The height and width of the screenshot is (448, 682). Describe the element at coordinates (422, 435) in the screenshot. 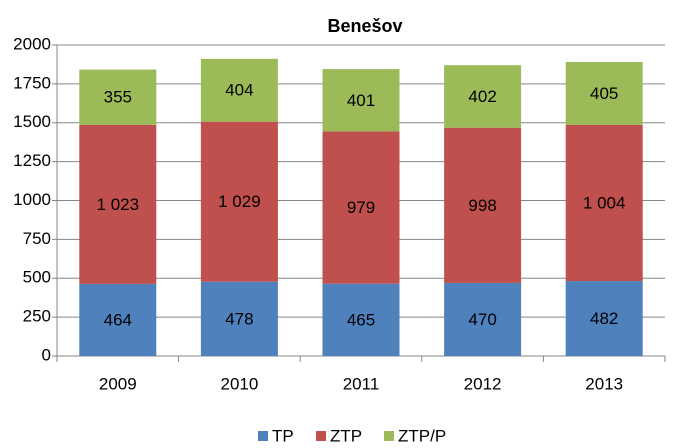

I see `legend-label: ZTP/P` at that location.